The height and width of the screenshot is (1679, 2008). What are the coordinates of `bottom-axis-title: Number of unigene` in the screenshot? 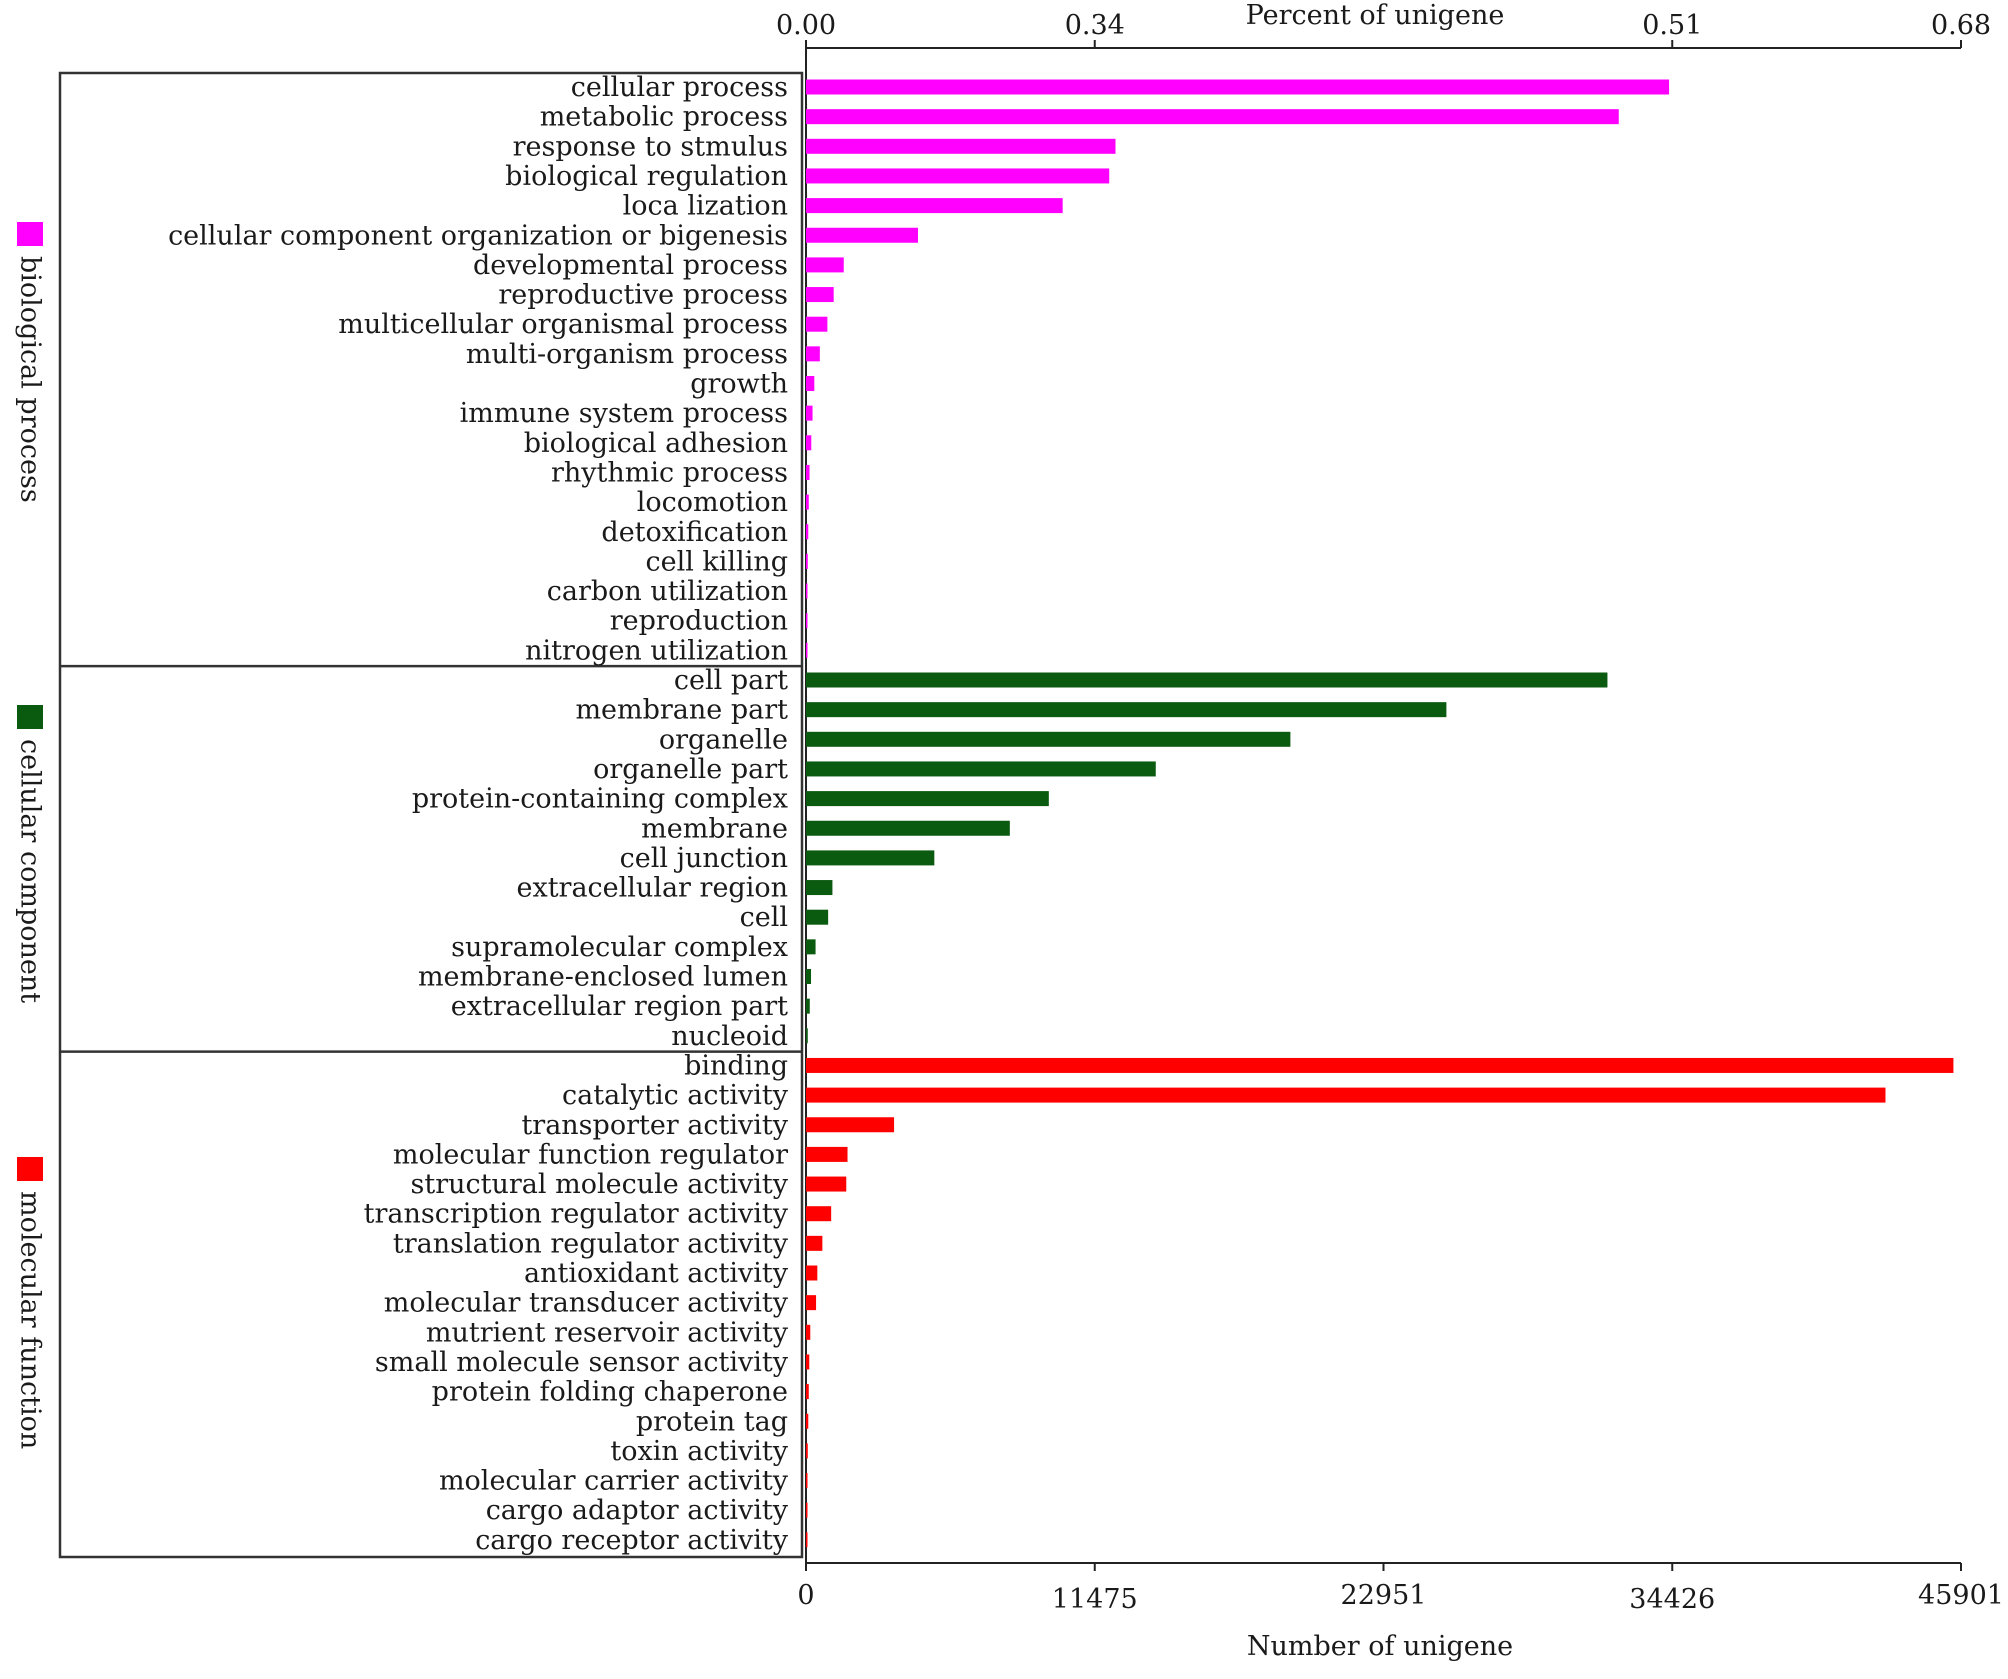 It's located at (1380, 1646).